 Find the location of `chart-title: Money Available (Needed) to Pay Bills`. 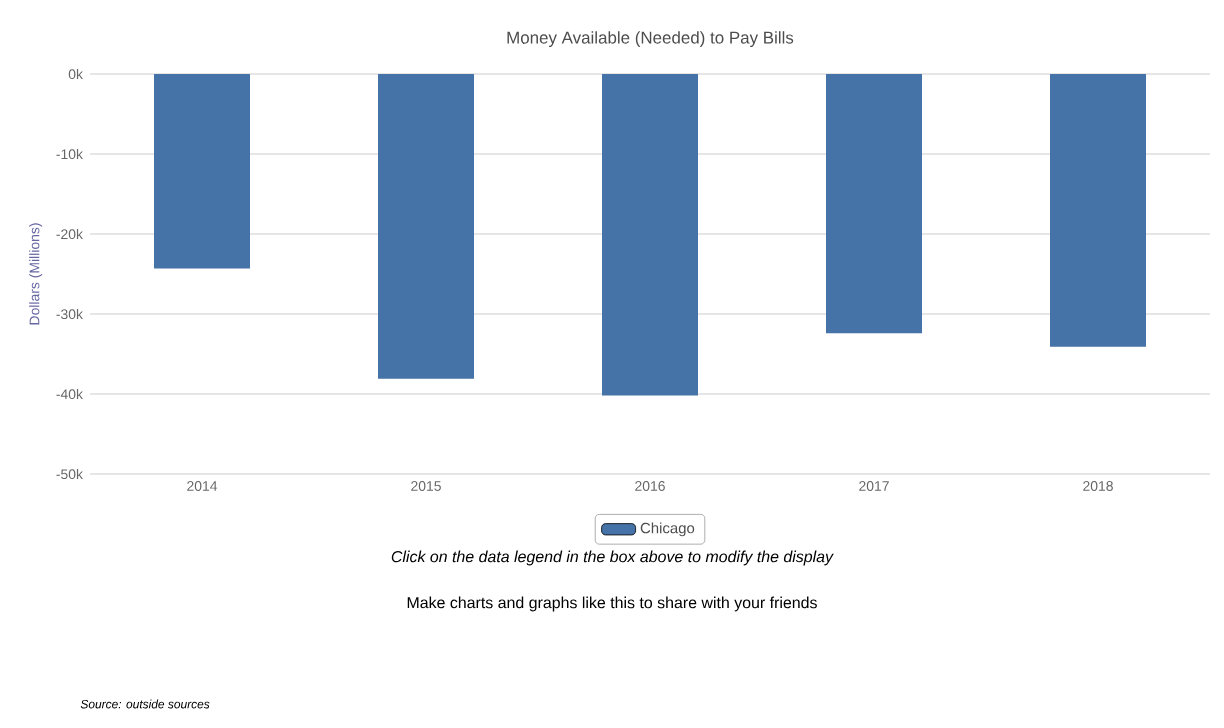

chart-title: Money Available (Needed) to Pay Bills is located at coordinates (650, 39).